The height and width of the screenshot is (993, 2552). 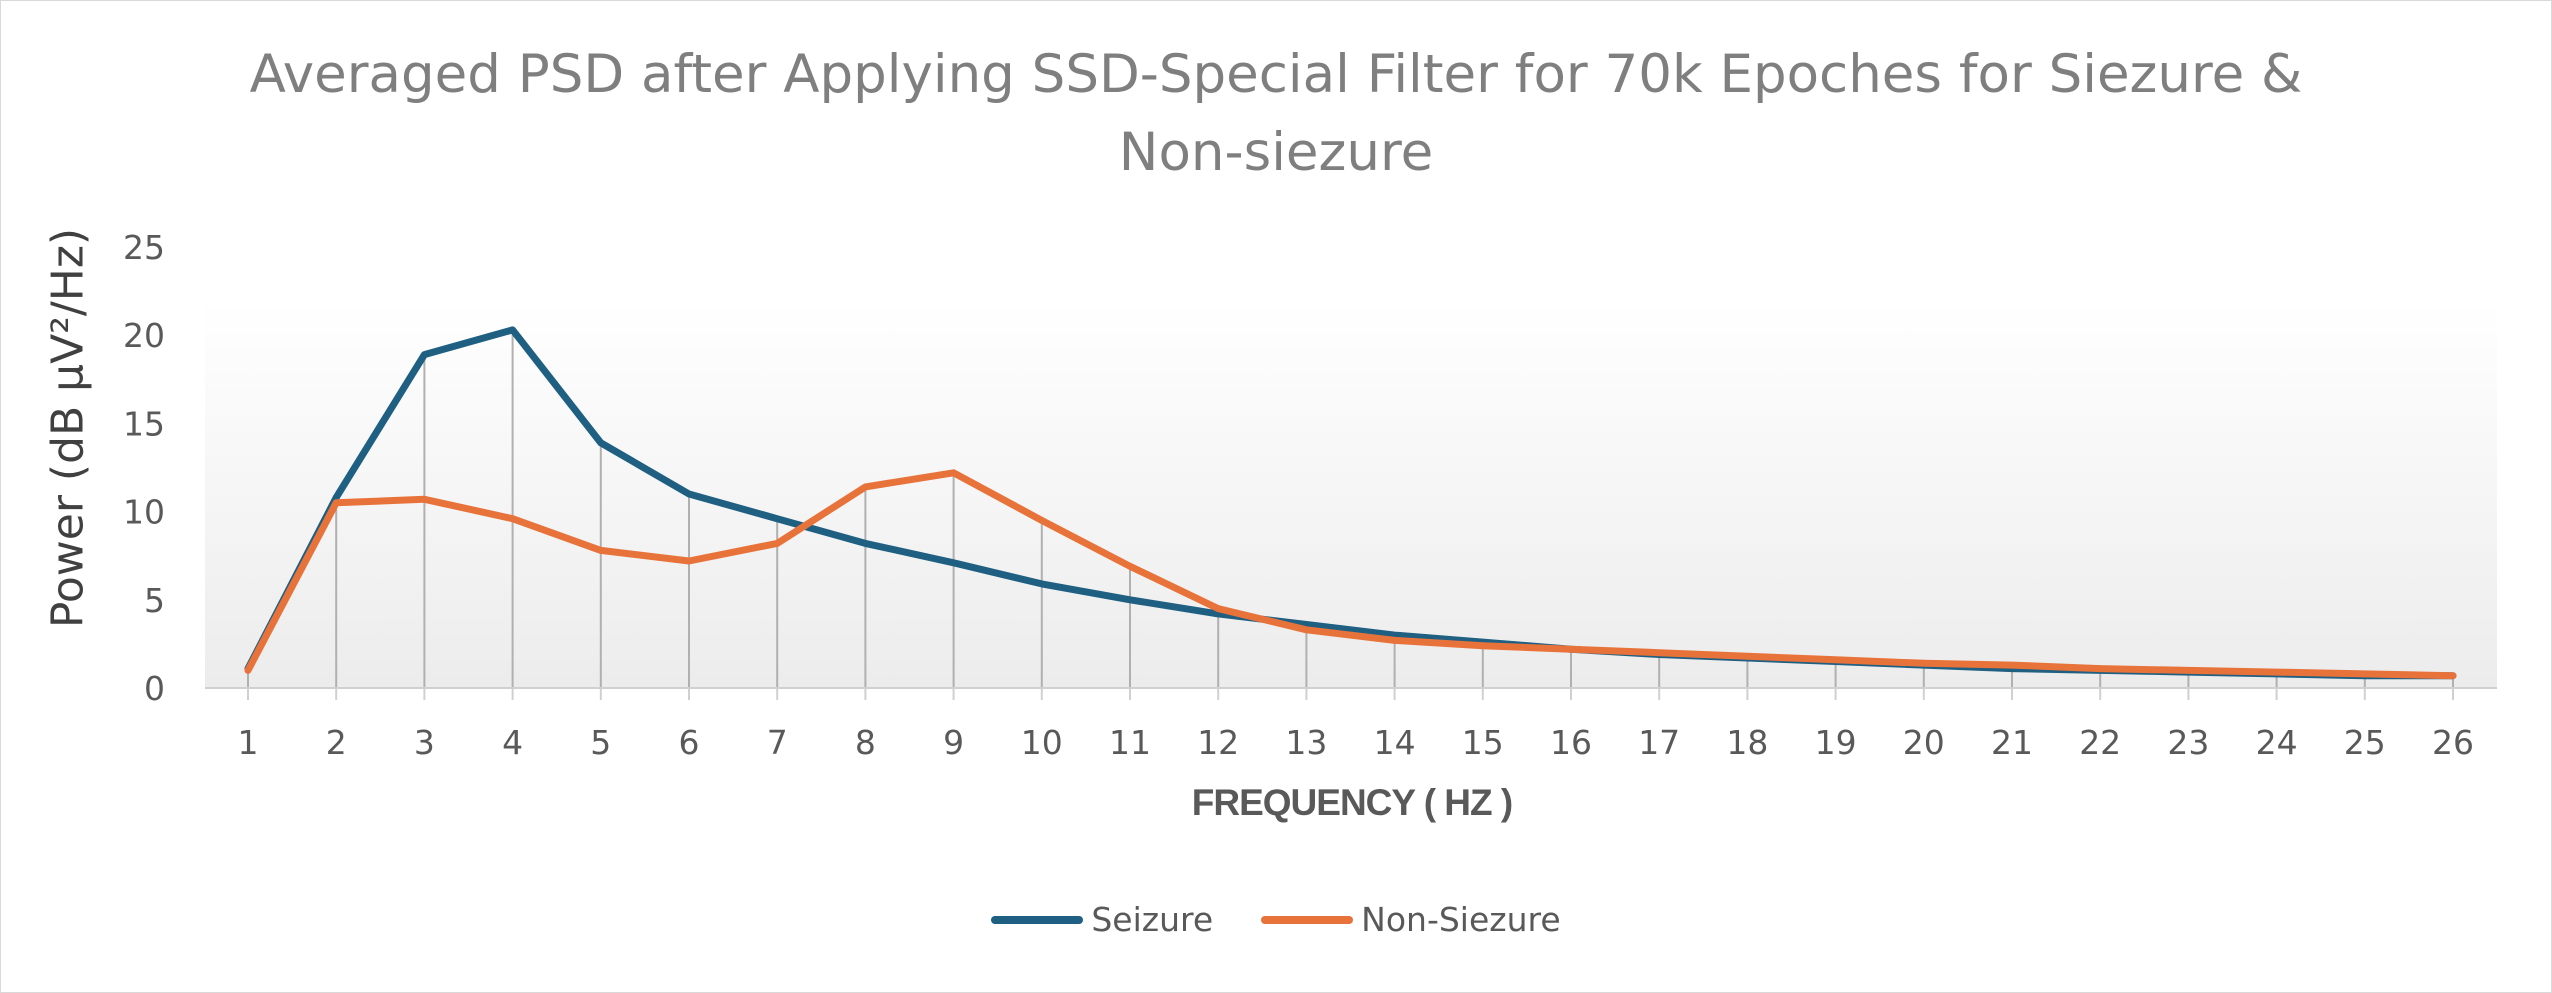 What do you see at coordinates (1276, 152) in the screenshot?
I see `chart-title-line-2: Non-siezure` at bounding box center [1276, 152].